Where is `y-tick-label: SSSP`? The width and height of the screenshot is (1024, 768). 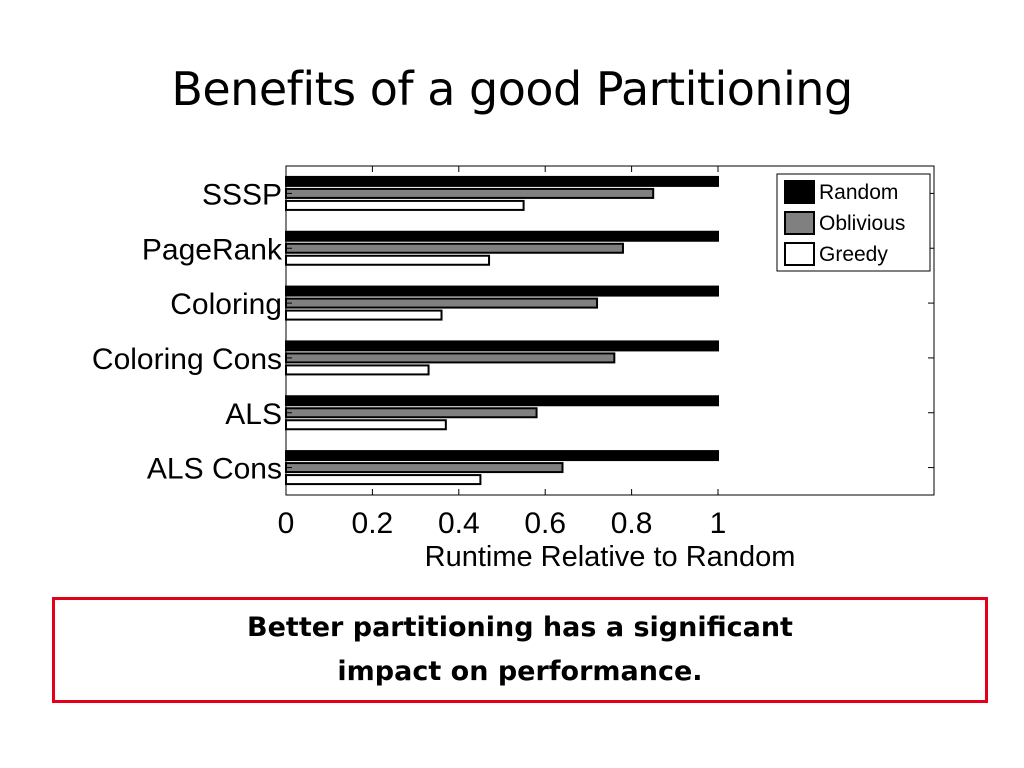
y-tick-label: SSSP is located at coordinates (242, 194).